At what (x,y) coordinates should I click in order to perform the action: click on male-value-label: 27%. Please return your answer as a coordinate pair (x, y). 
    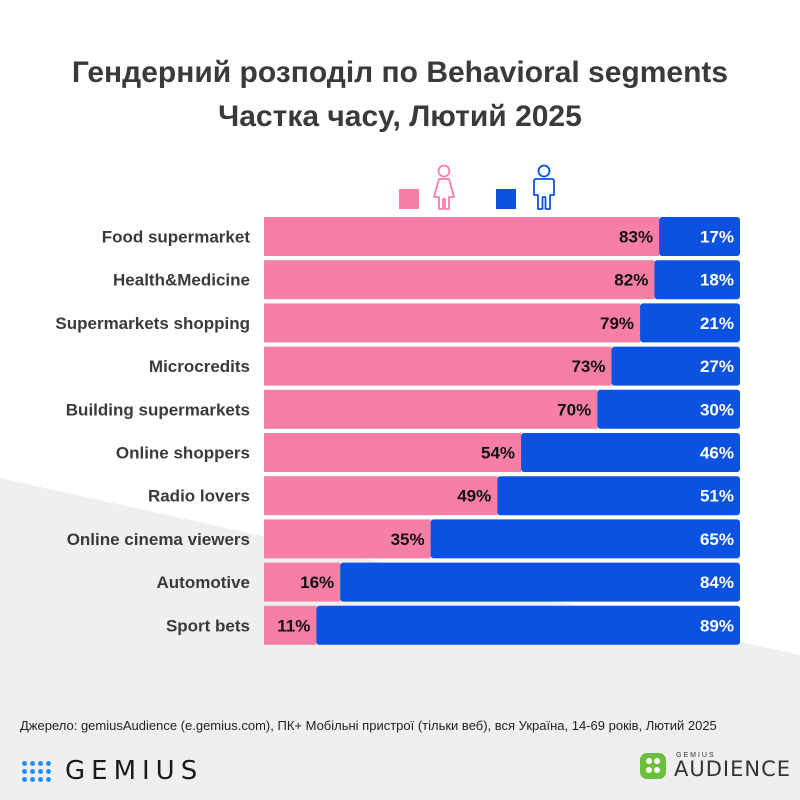
    Looking at the image, I should click on (717, 366).